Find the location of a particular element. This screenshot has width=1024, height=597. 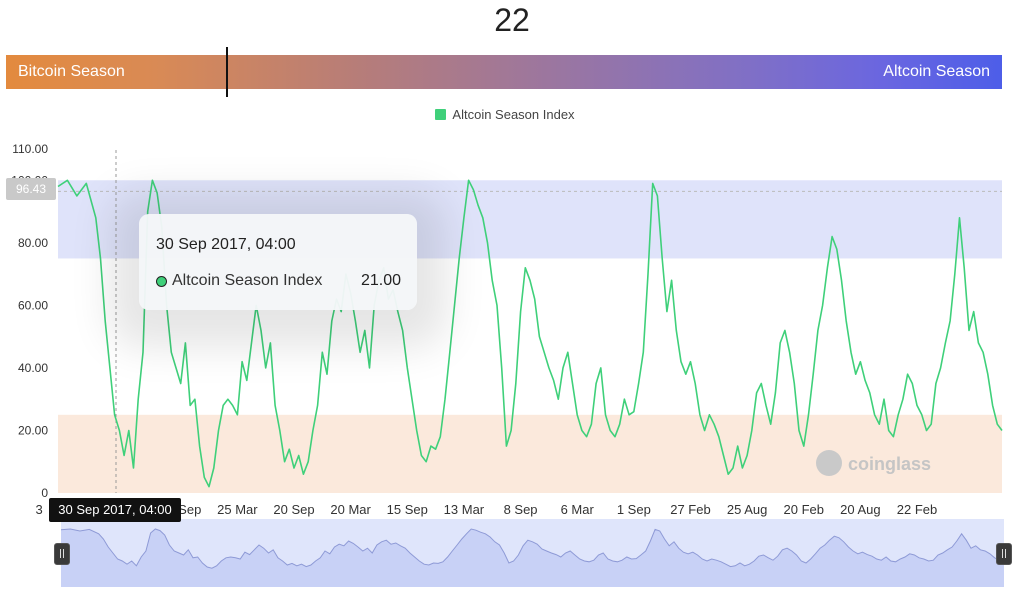

x-tick-label: 20 Feb is located at coordinates (804, 509).